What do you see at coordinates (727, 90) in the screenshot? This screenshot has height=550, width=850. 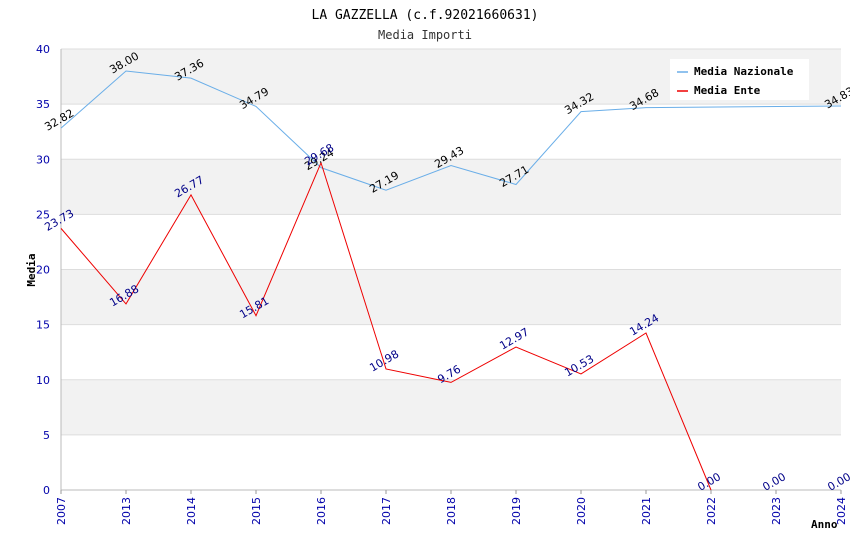 I see `legend-label-media-ente: Media Ente` at bounding box center [727, 90].